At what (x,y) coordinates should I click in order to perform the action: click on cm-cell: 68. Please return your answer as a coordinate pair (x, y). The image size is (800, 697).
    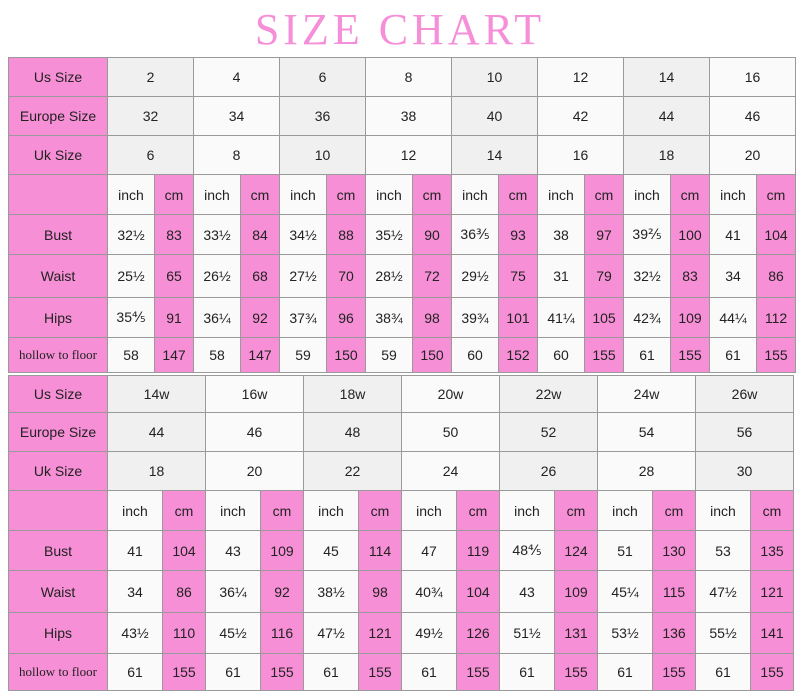
    Looking at the image, I should click on (260, 276).